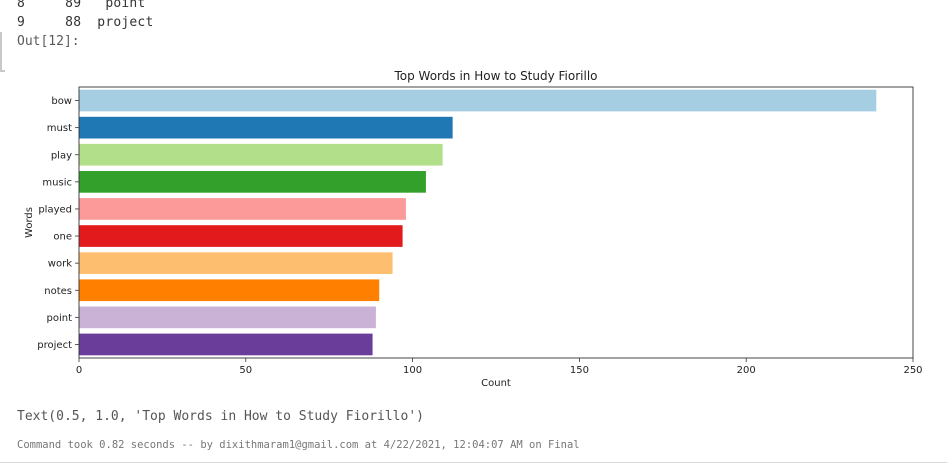 Image resolution: width=947 pixels, height=466 pixels. What do you see at coordinates (62, 237) in the screenshot?
I see `y-tick-label: one` at bounding box center [62, 237].